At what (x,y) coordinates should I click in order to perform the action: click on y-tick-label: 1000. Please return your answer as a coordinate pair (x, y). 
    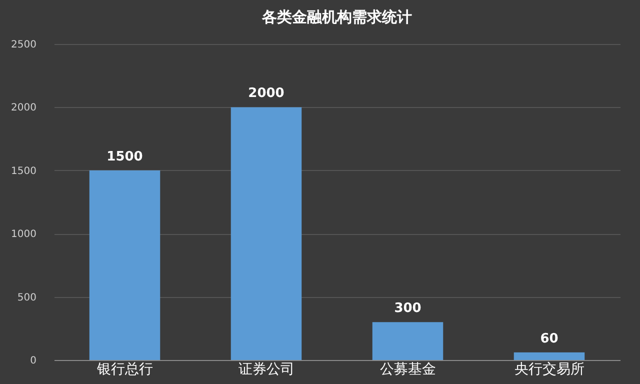
    Looking at the image, I should click on (23, 234).